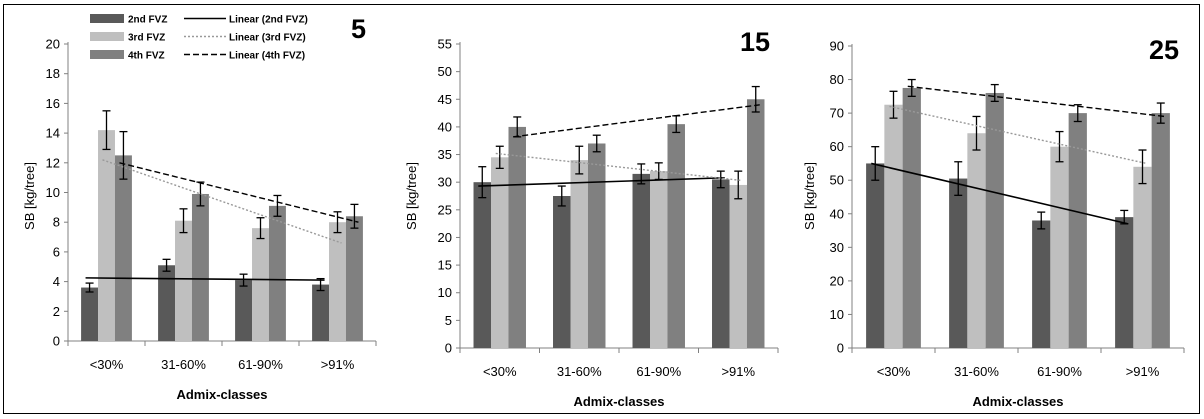  What do you see at coordinates (445, 182) in the screenshot?
I see `y-tick-label: 30` at bounding box center [445, 182].